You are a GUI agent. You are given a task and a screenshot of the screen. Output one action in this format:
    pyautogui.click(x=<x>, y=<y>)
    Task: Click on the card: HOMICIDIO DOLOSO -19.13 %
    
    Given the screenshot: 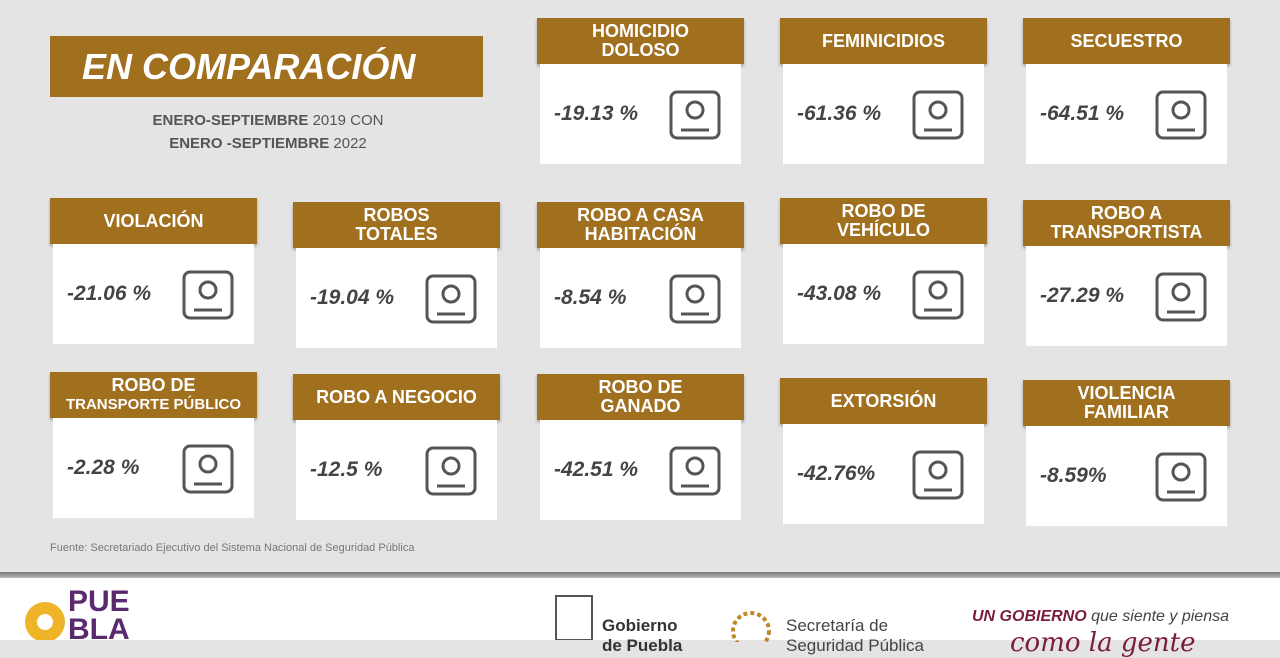 What is the action you would take?
    pyautogui.click(x=640, y=91)
    